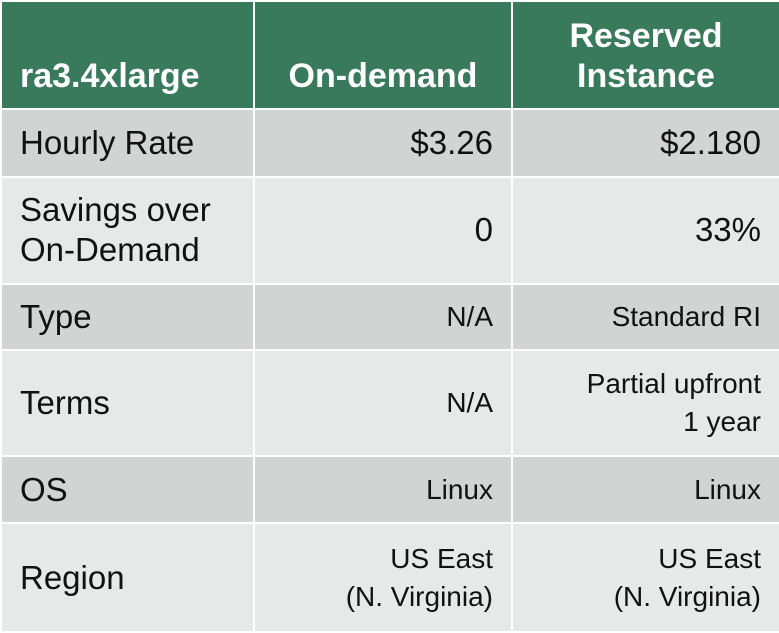  What do you see at coordinates (107, 142) in the screenshot?
I see `row-label-text: Hourly Rate` at bounding box center [107, 142].